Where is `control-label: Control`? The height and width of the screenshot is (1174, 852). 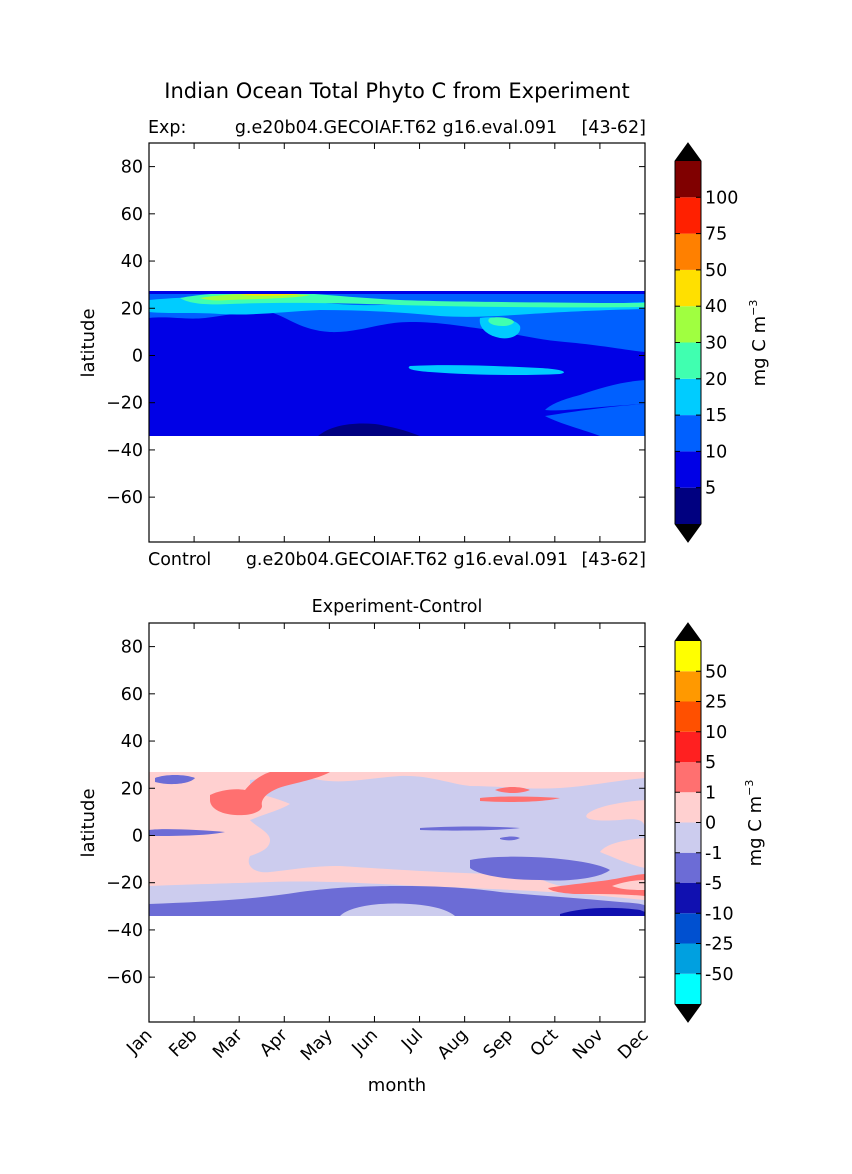 control-label: Control is located at coordinates (179, 560).